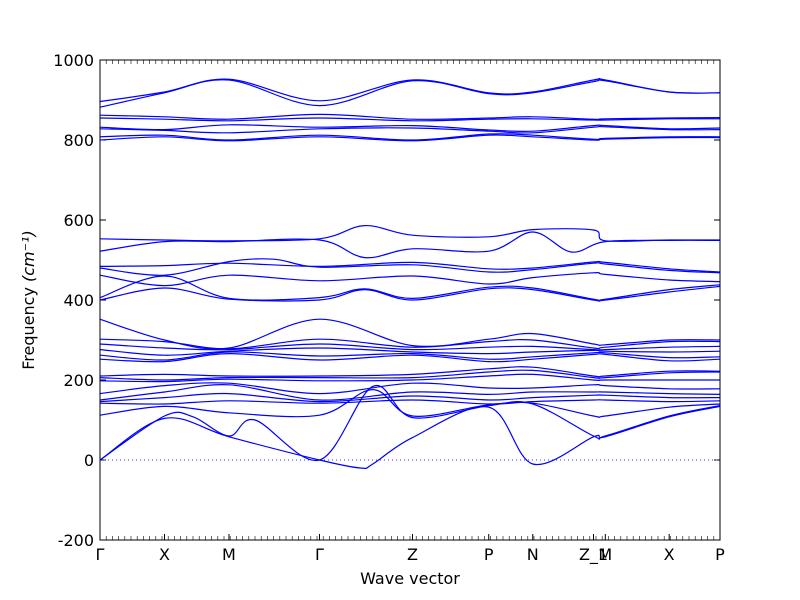 The height and width of the screenshot is (600, 800). Describe the element at coordinates (28, 256) in the screenshot. I see `y-axis-label-unit: (cm⁻¹)` at that location.